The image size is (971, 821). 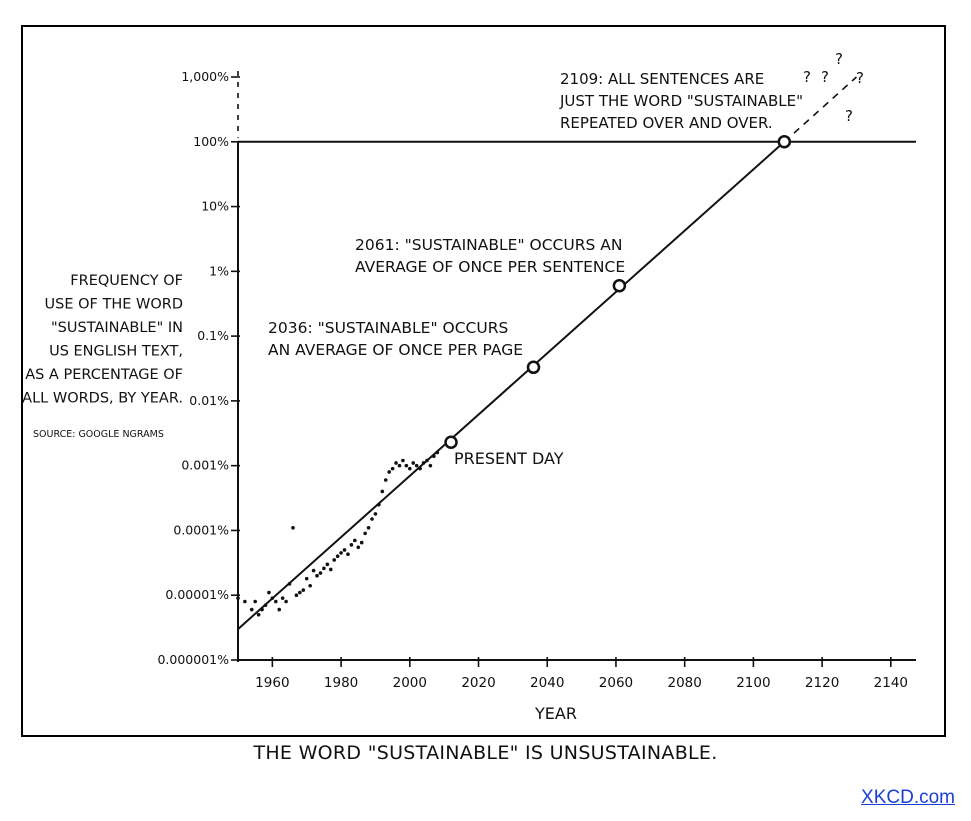 I want to click on y-axis-label-line: USE OF THE WORD, so click(x=114, y=305).